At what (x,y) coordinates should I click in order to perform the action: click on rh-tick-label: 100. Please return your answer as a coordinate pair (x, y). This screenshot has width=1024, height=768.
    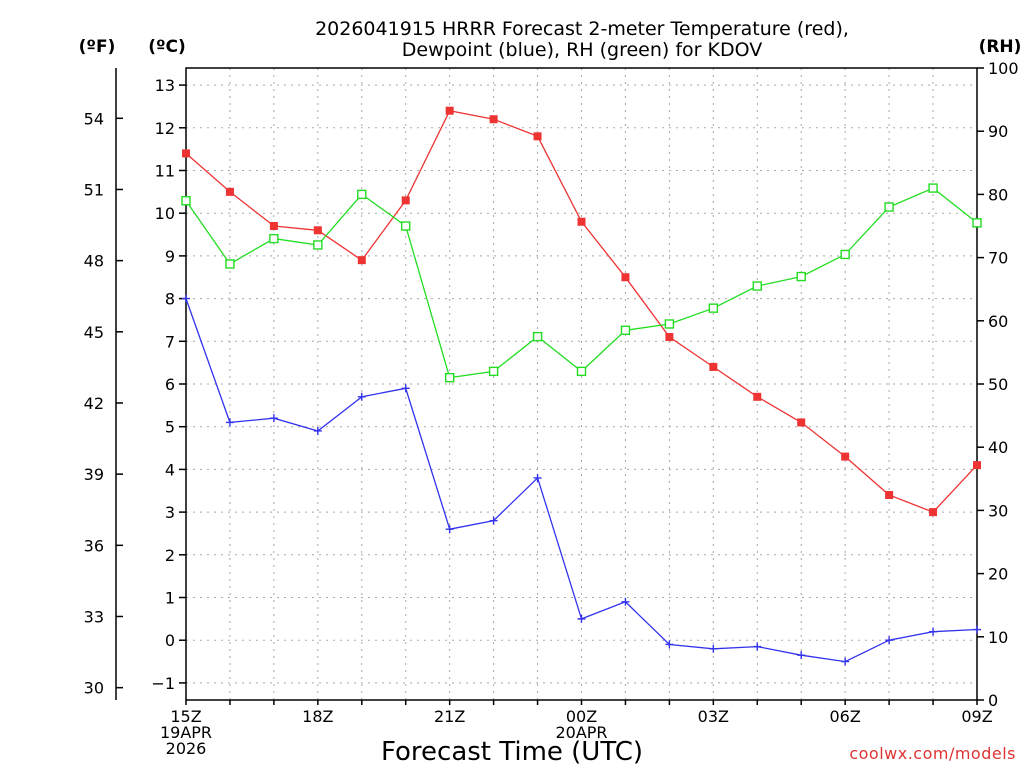
    Looking at the image, I should click on (1003, 68).